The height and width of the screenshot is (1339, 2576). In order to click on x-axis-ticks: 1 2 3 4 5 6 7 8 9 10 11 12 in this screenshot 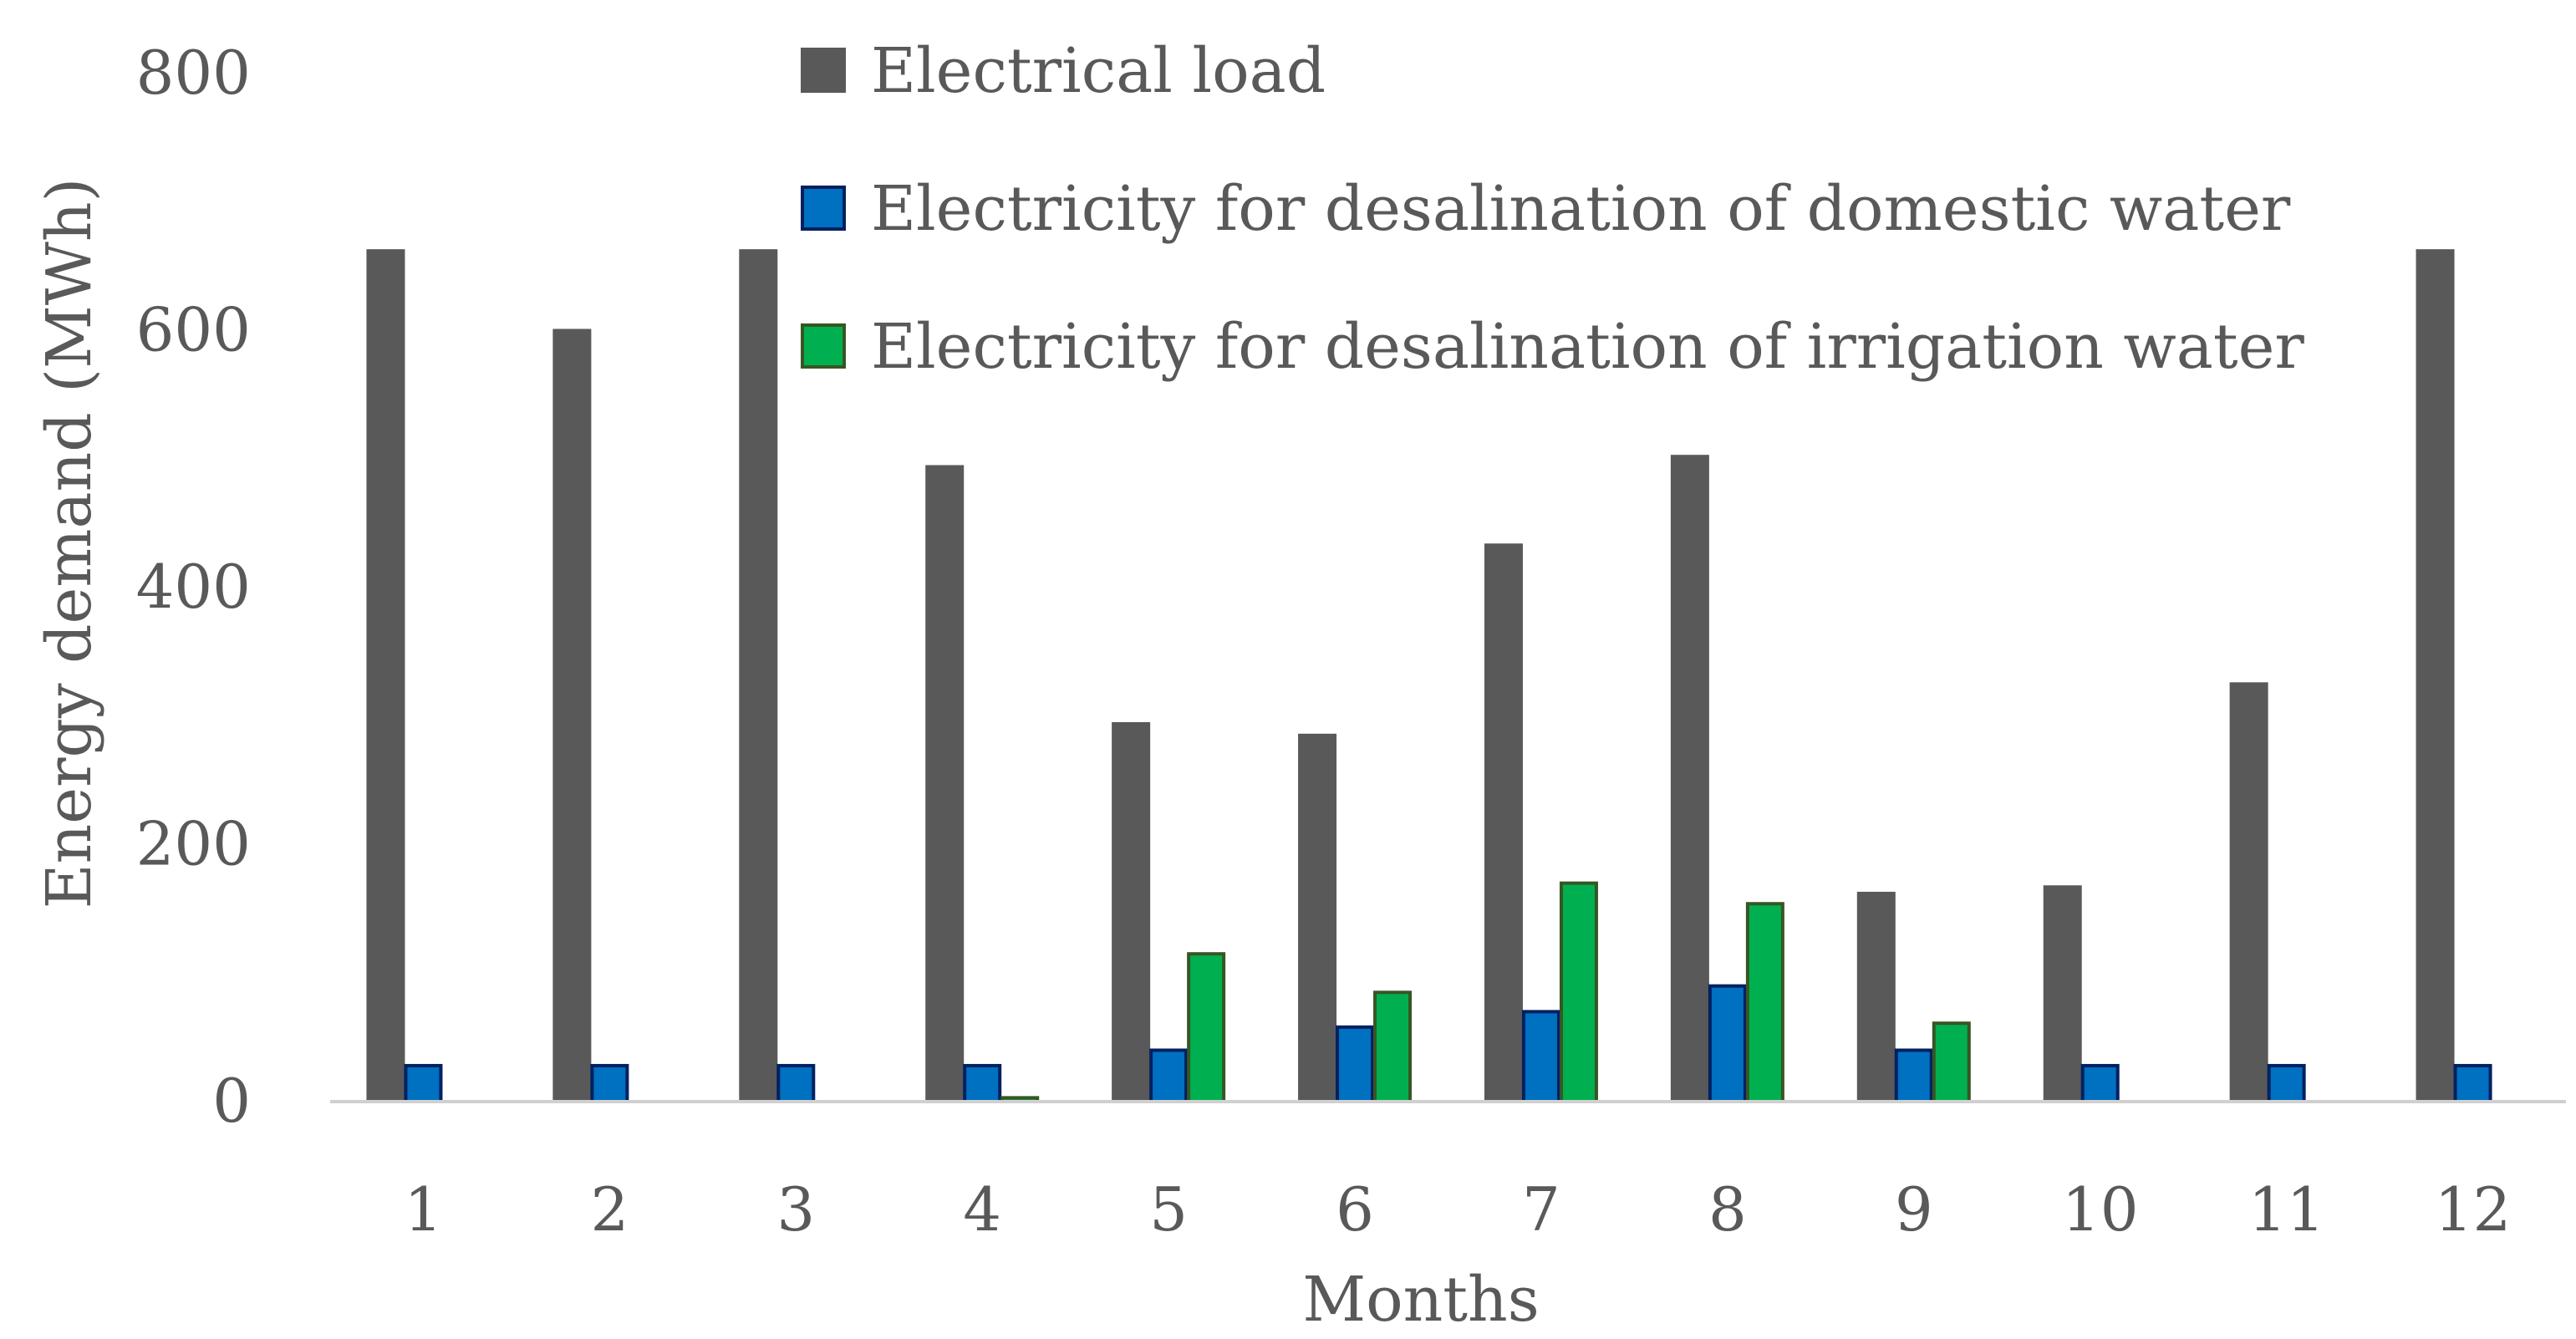, I will do `click(1458, 1210)`.